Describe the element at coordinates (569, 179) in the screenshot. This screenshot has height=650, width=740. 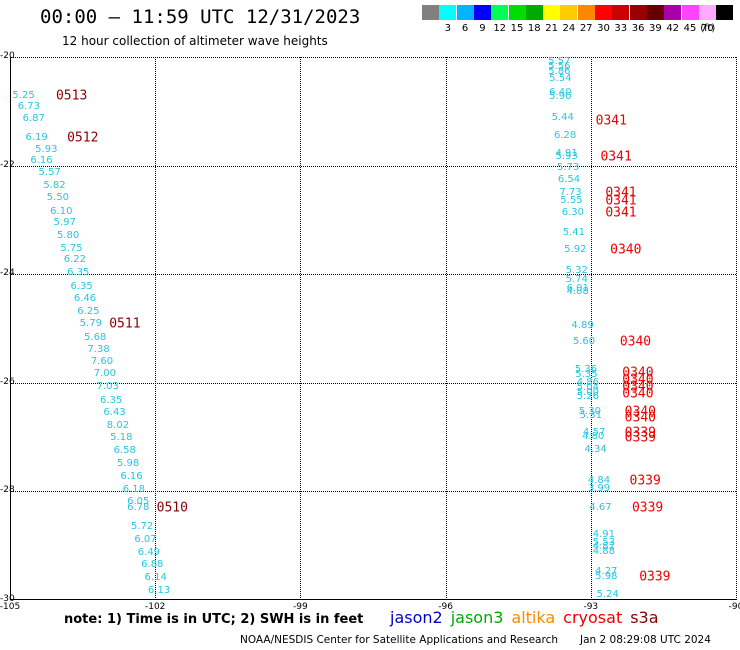
I see `swh-value: 6.54` at that location.